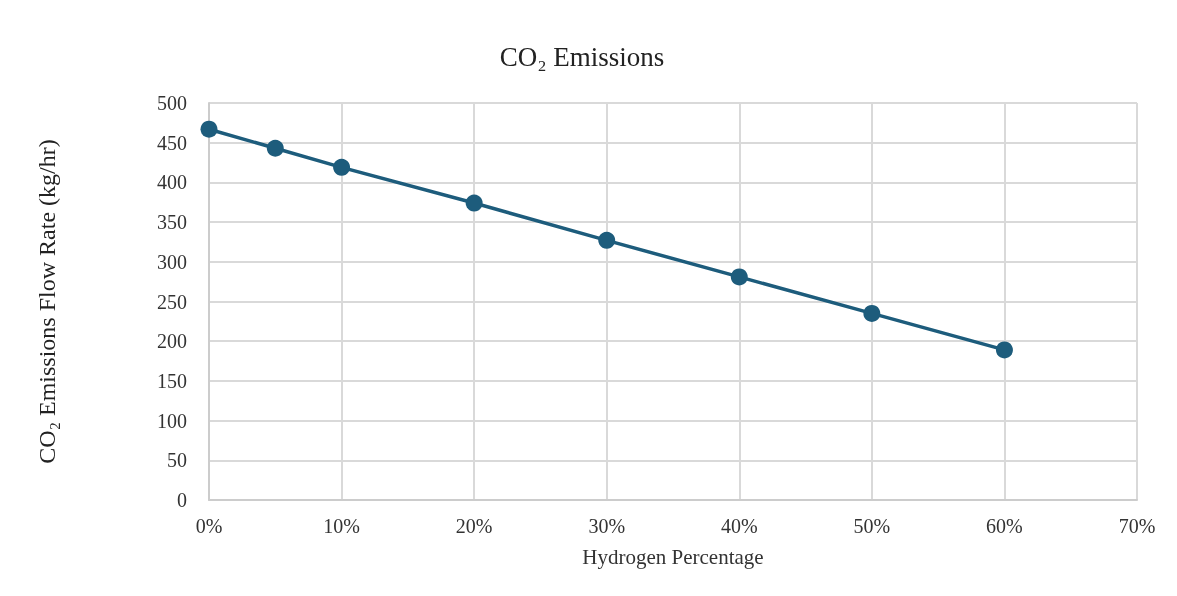  I want to click on y-tick-label: 300, so click(172, 261).